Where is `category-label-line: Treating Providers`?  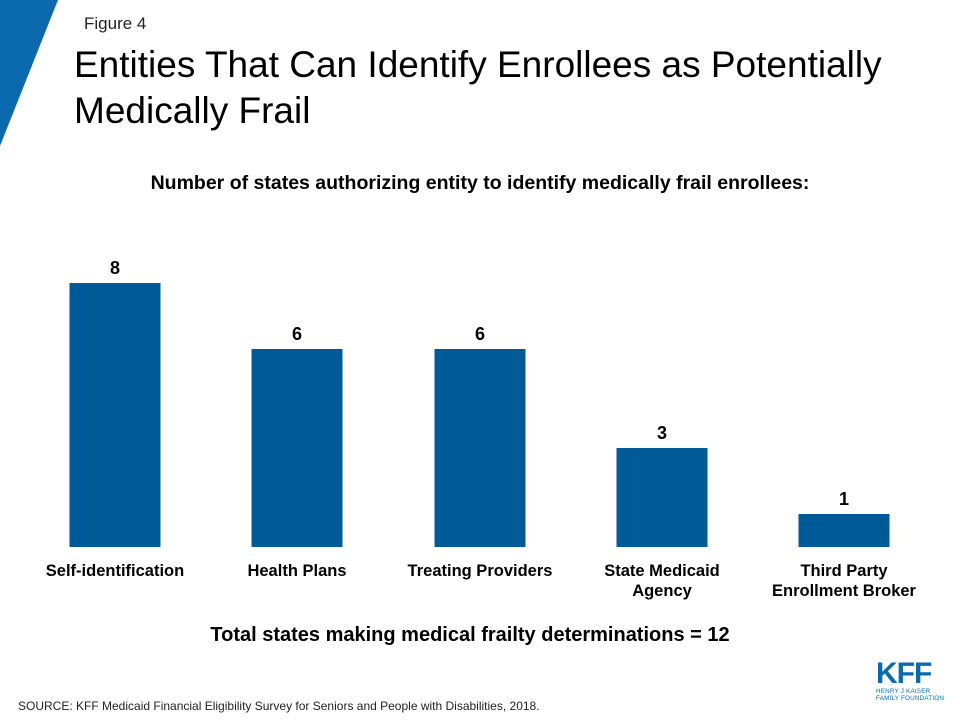 category-label-line: Treating Providers is located at coordinates (480, 571).